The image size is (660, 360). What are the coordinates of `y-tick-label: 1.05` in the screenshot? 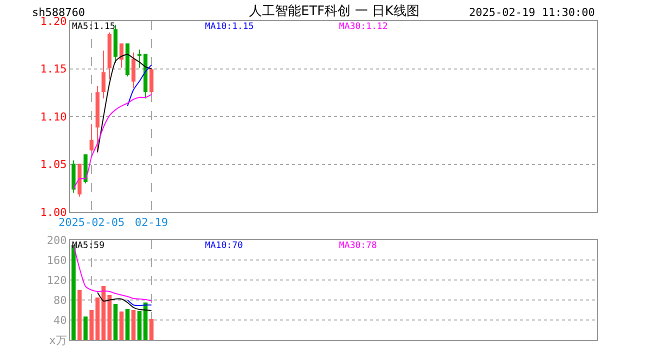 It's located at (53, 165).